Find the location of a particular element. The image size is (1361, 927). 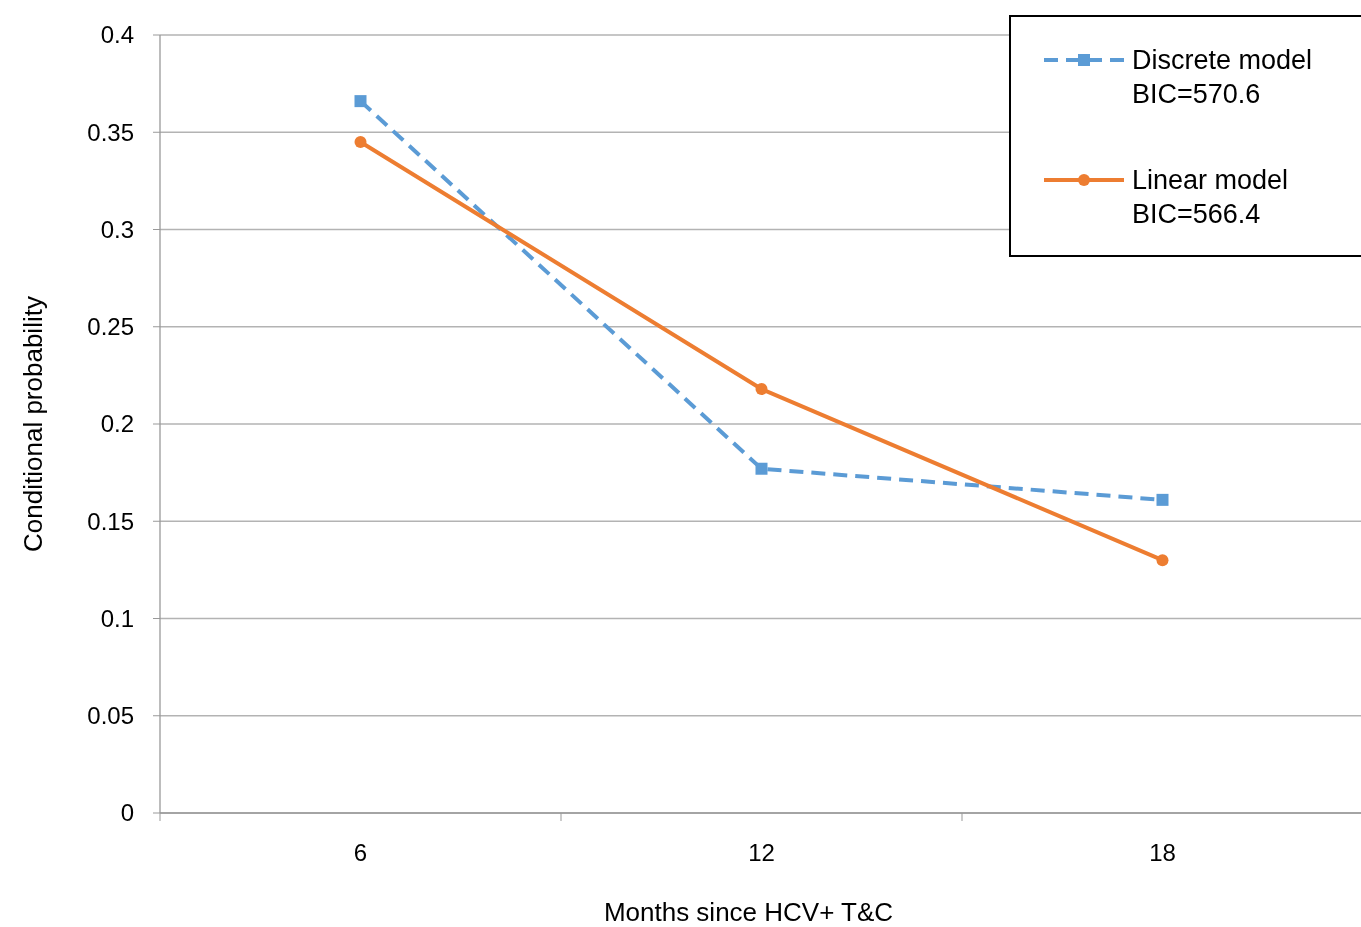

y-tick-label: 0.4 is located at coordinates (117, 35).